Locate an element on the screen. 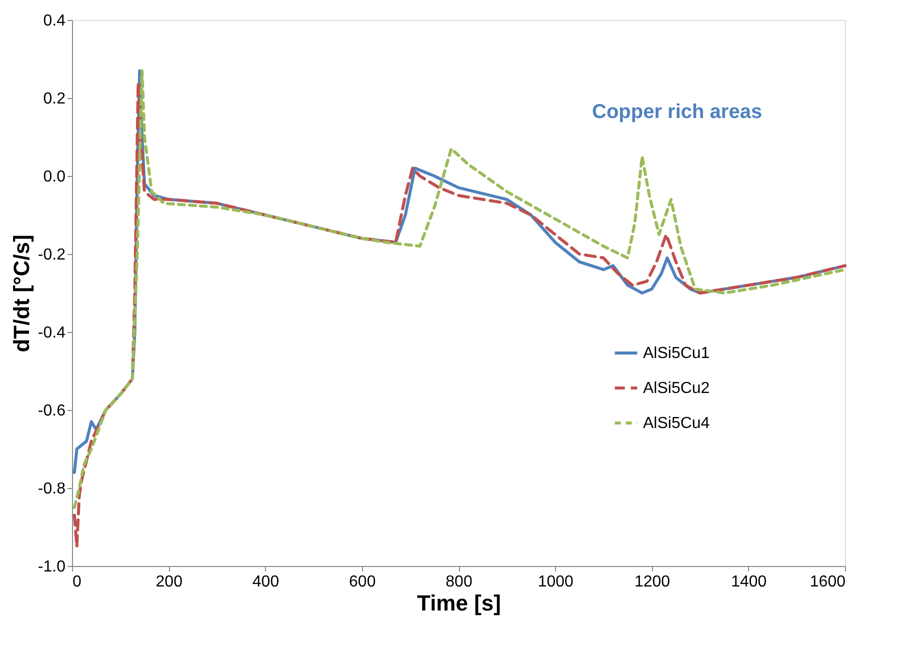 This screenshot has height=653, width=923. x-tick-label: 1600 is located at coordinates (828, 582).